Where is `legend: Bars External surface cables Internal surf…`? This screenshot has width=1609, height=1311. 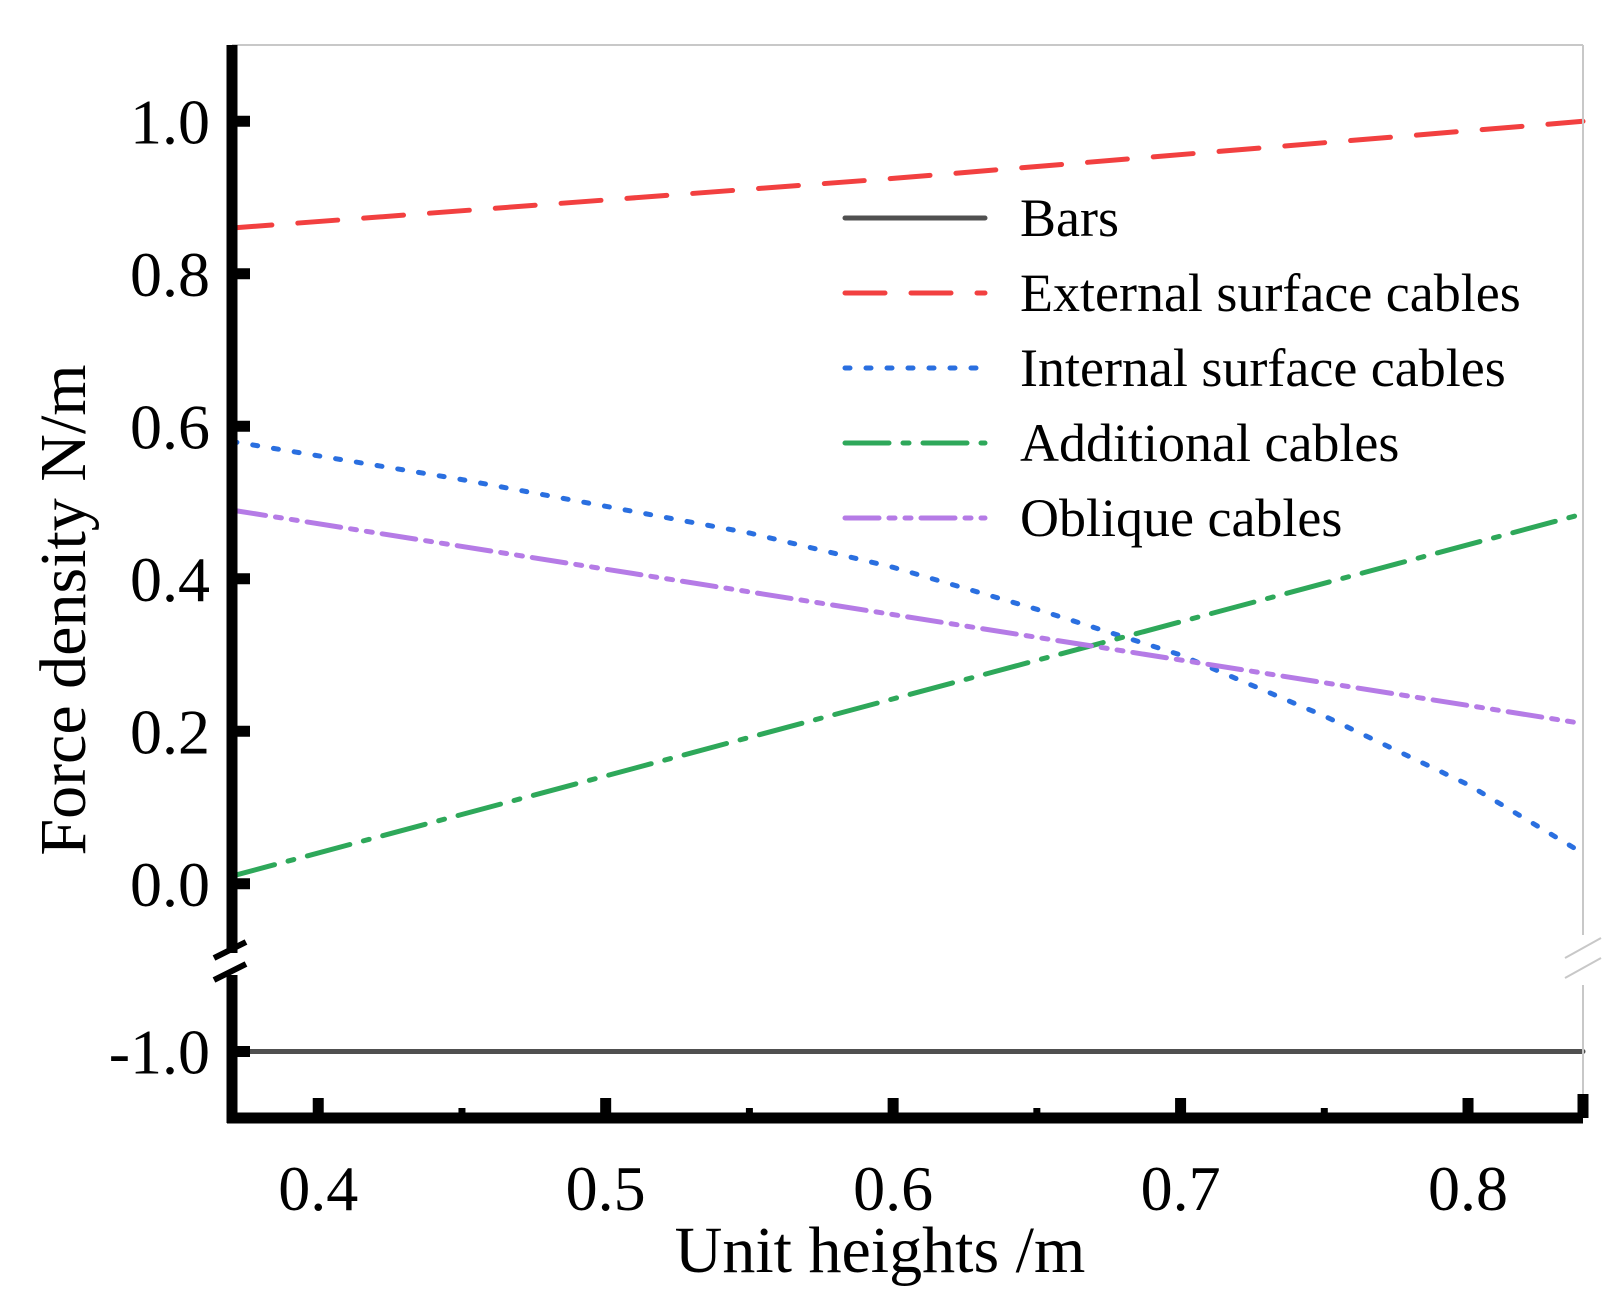 legend: Bars External surface cables Internal surf… is located at coordinates (1181, 368).